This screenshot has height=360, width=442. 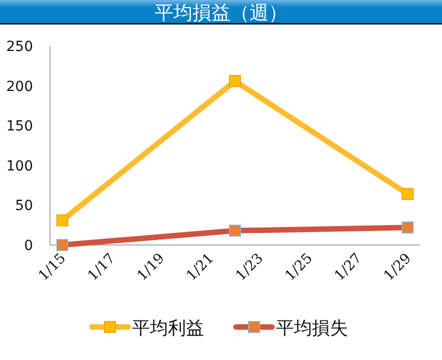 What do you see at coordinates (19, 126) in the screenshot?
I see `y-tick-label: 150` at bounding box center [19, 126].